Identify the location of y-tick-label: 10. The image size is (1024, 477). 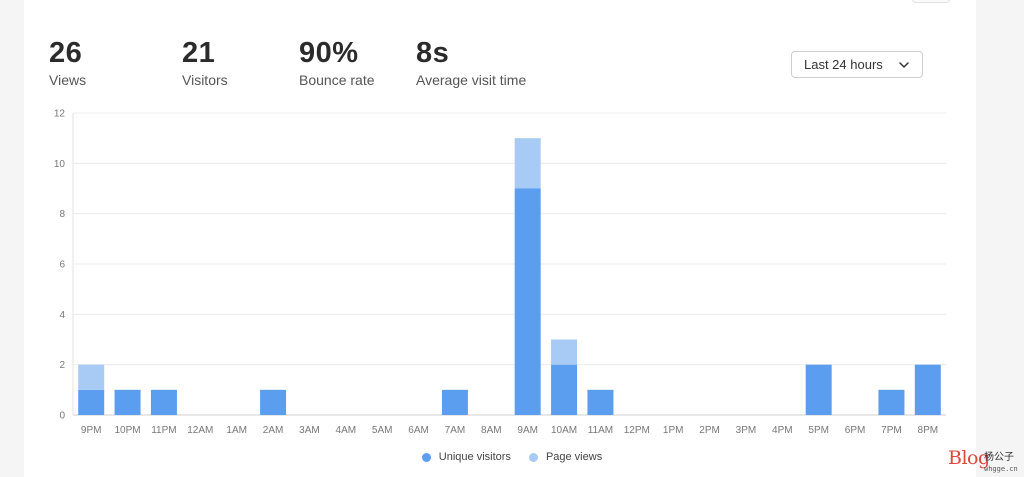
(60, 164).